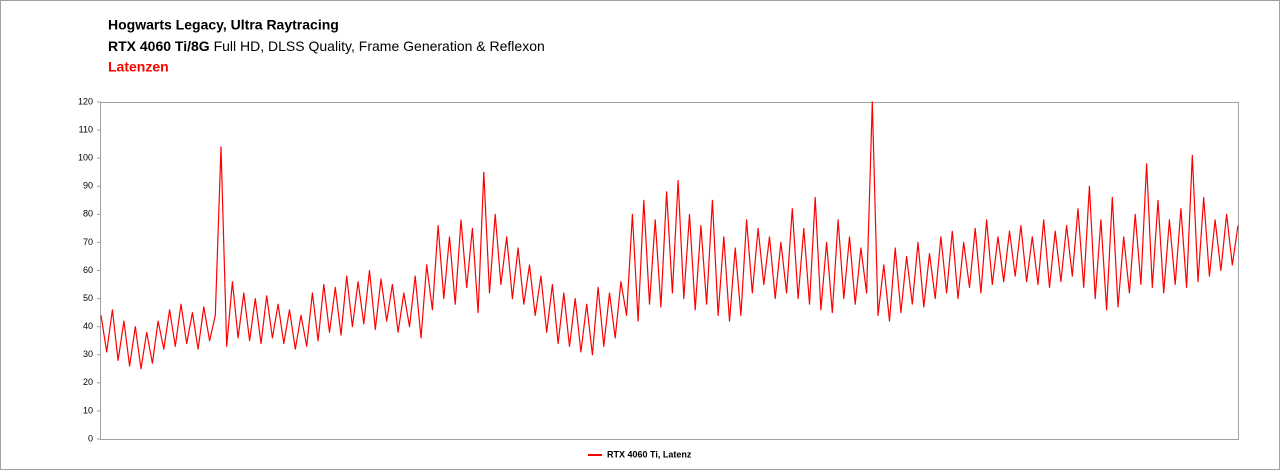 This screenshot has height=470, width=1280. I want to click on y-tick-label: 90, so click(88, 186).